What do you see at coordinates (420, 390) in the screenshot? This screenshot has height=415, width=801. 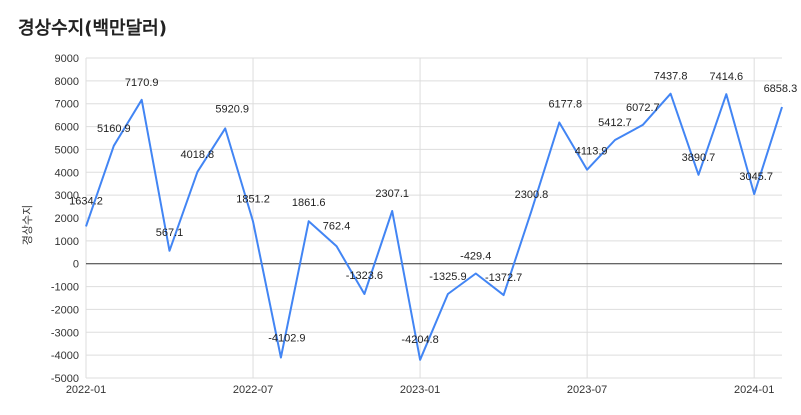 I see `x-tick-label: 2023-01` at bounding box center [420, 390].